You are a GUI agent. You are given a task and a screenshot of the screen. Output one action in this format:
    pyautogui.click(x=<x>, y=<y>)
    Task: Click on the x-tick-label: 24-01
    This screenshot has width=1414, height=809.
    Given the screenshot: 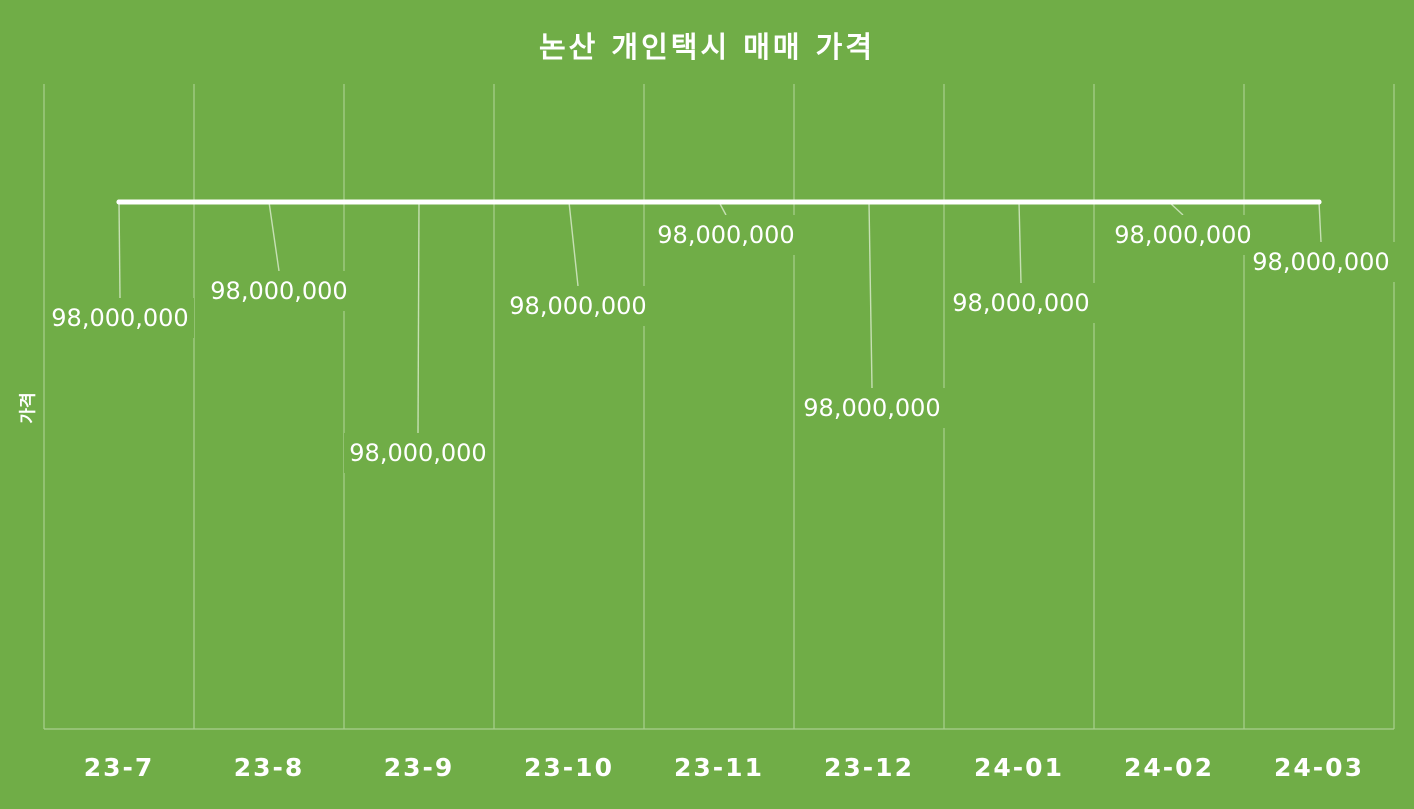 What is the action you would take?
    pyautogui.click(x=1019, y=767)
    